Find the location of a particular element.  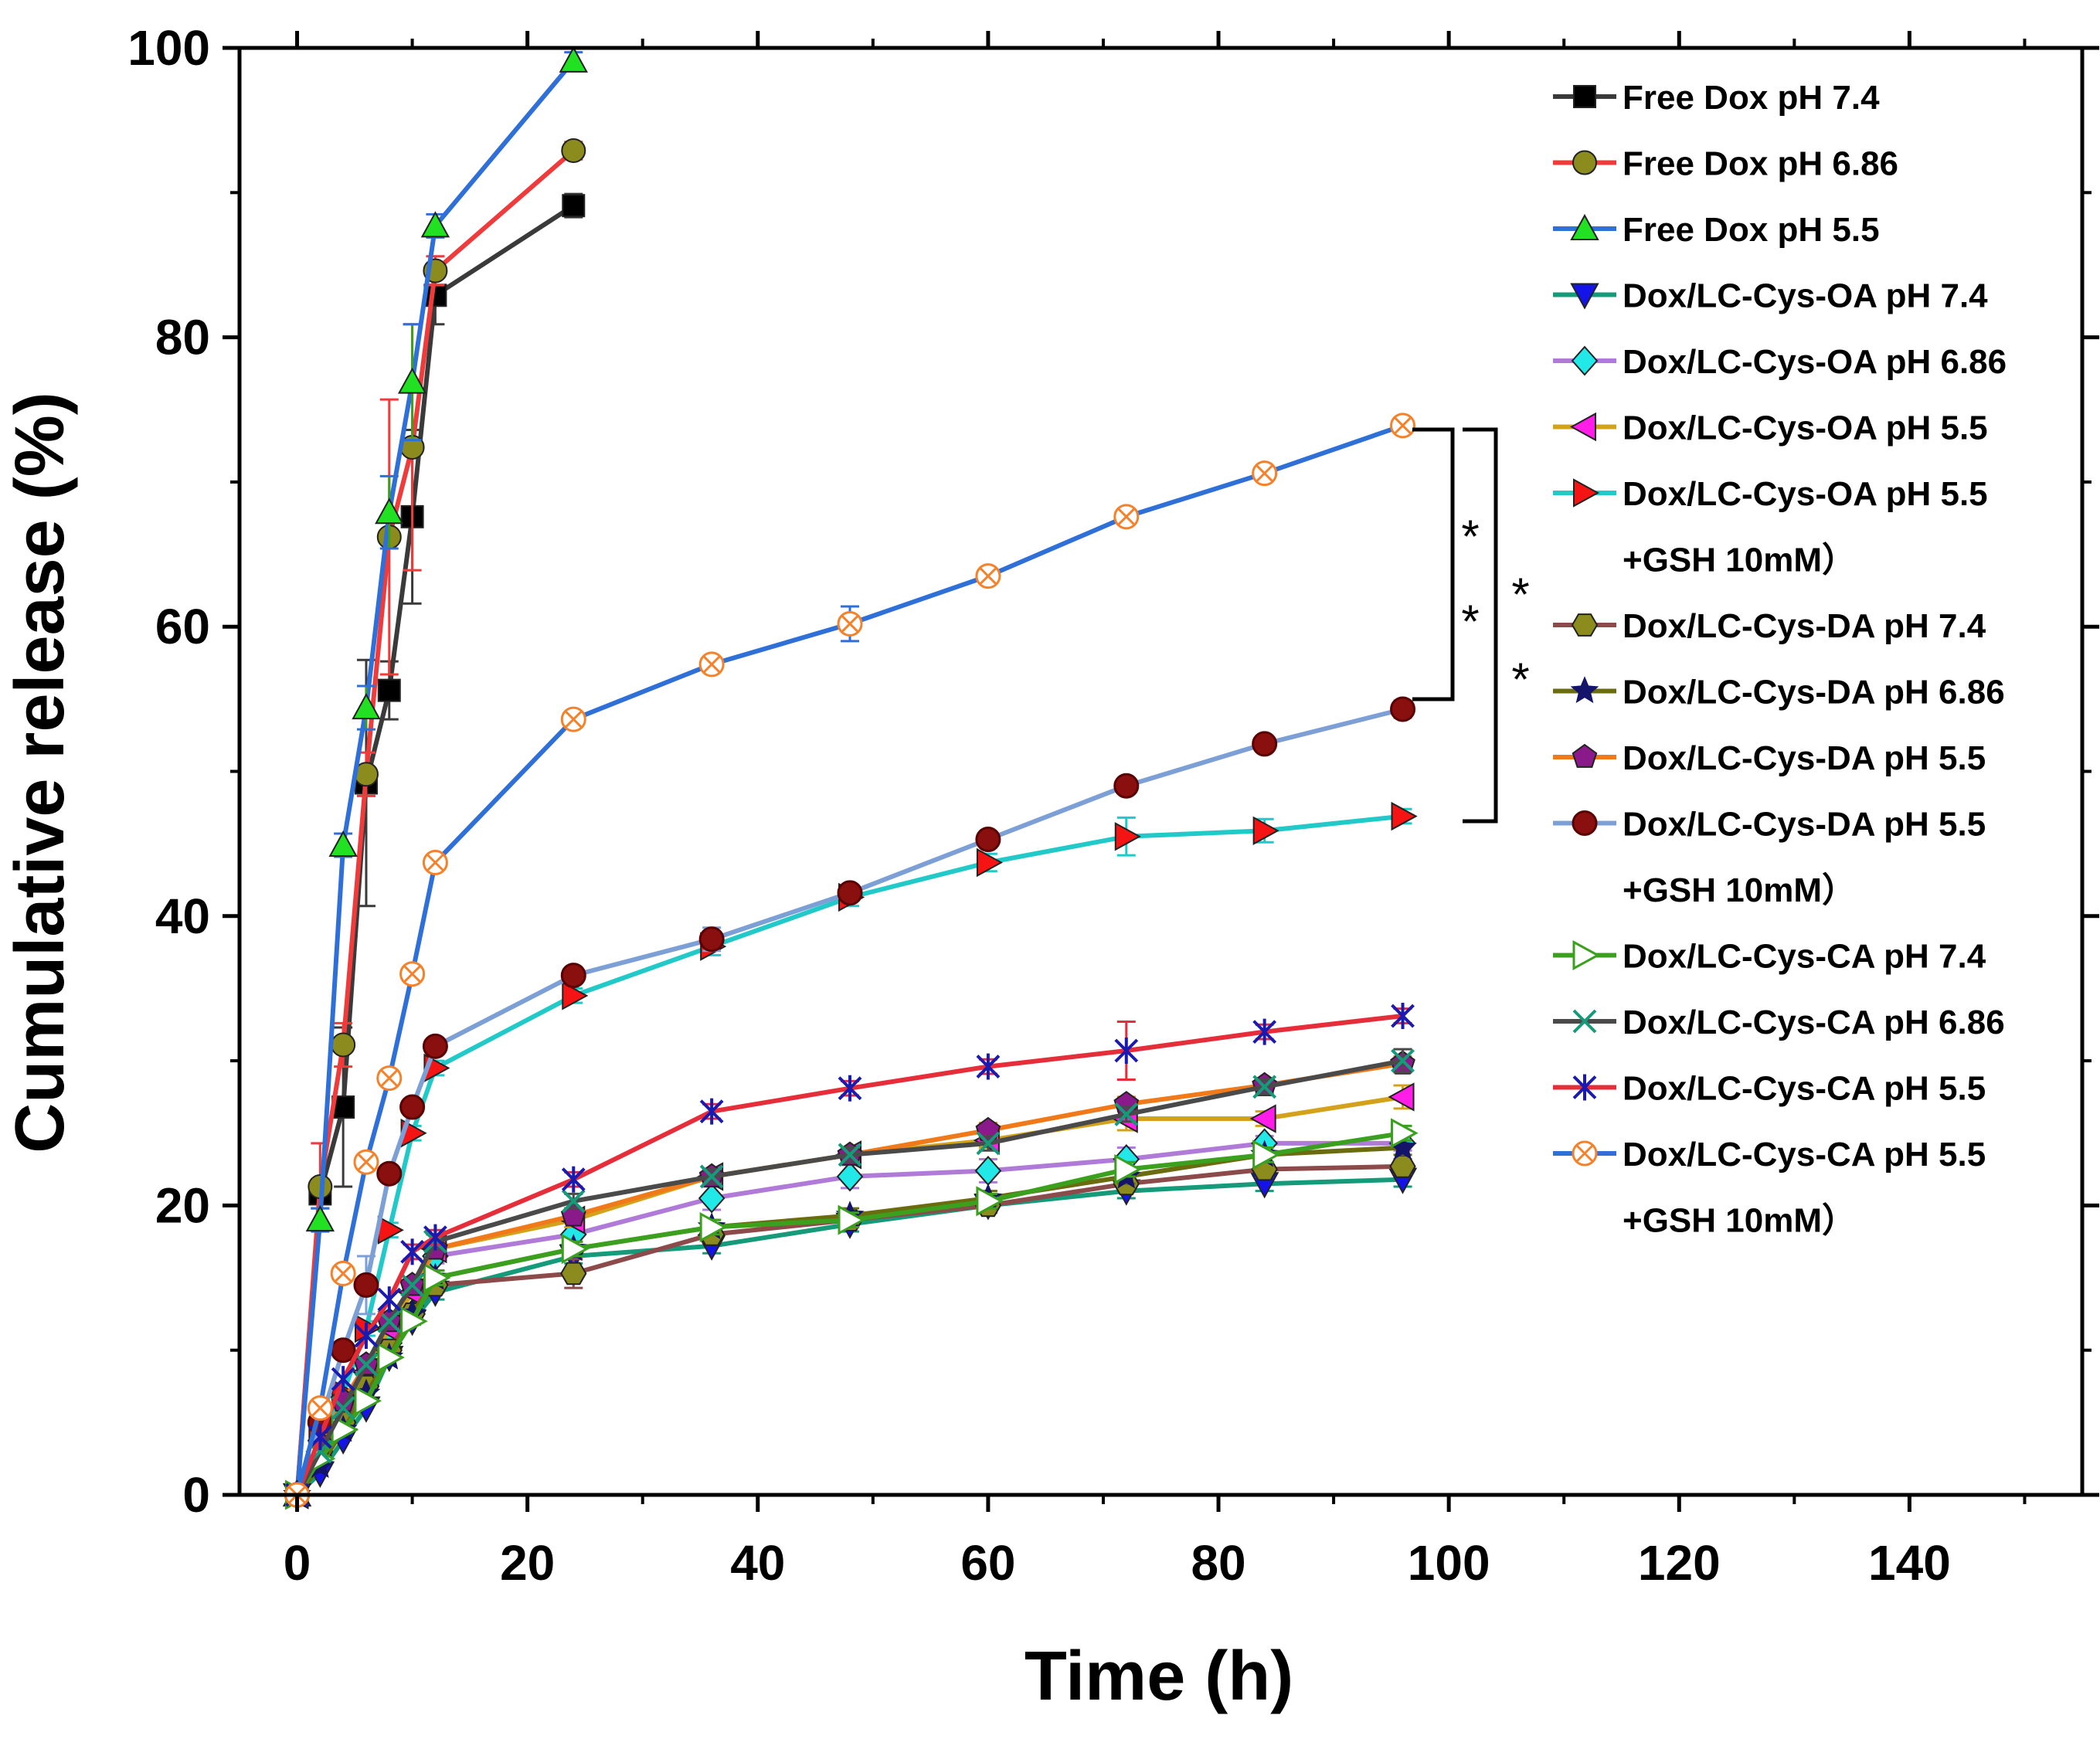

y-axis-title: Cumulative release (%) is located at coordinates (40, 772).